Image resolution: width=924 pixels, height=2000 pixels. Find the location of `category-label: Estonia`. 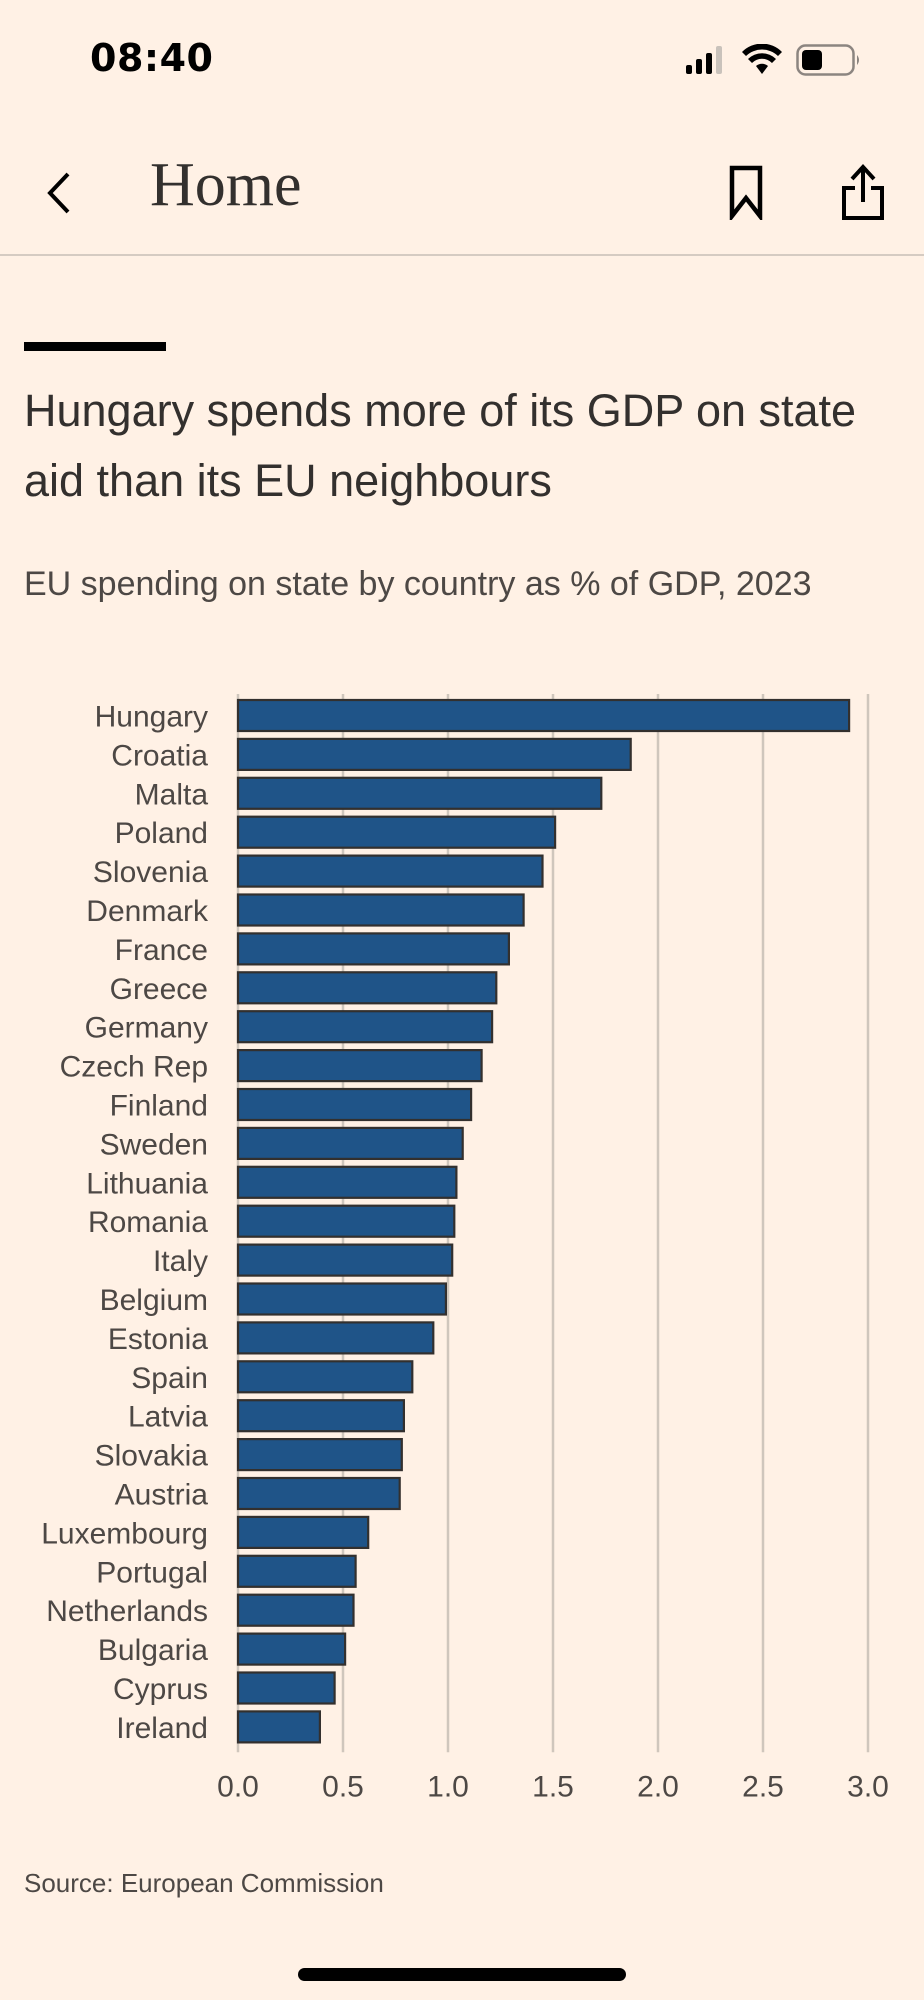

category-label: Estonia is located at coordinates (158, 1339).